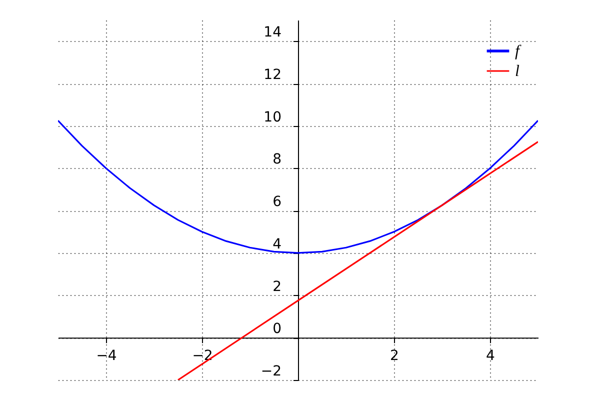 This screenshot has height=400, width=600. I want to click on x-tick-label: 2, so click(394, 356).